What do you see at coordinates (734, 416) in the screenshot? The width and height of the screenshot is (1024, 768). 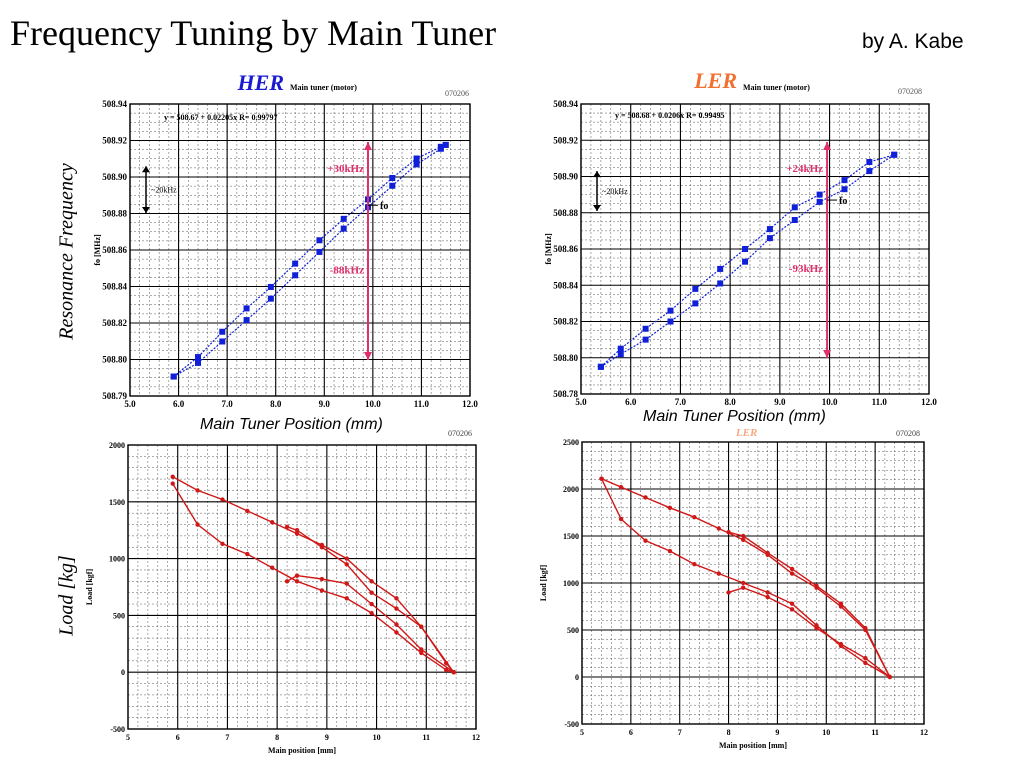 I see `ler-caption: Main Tuner Position (mm)` at bounding box center [734, 416].